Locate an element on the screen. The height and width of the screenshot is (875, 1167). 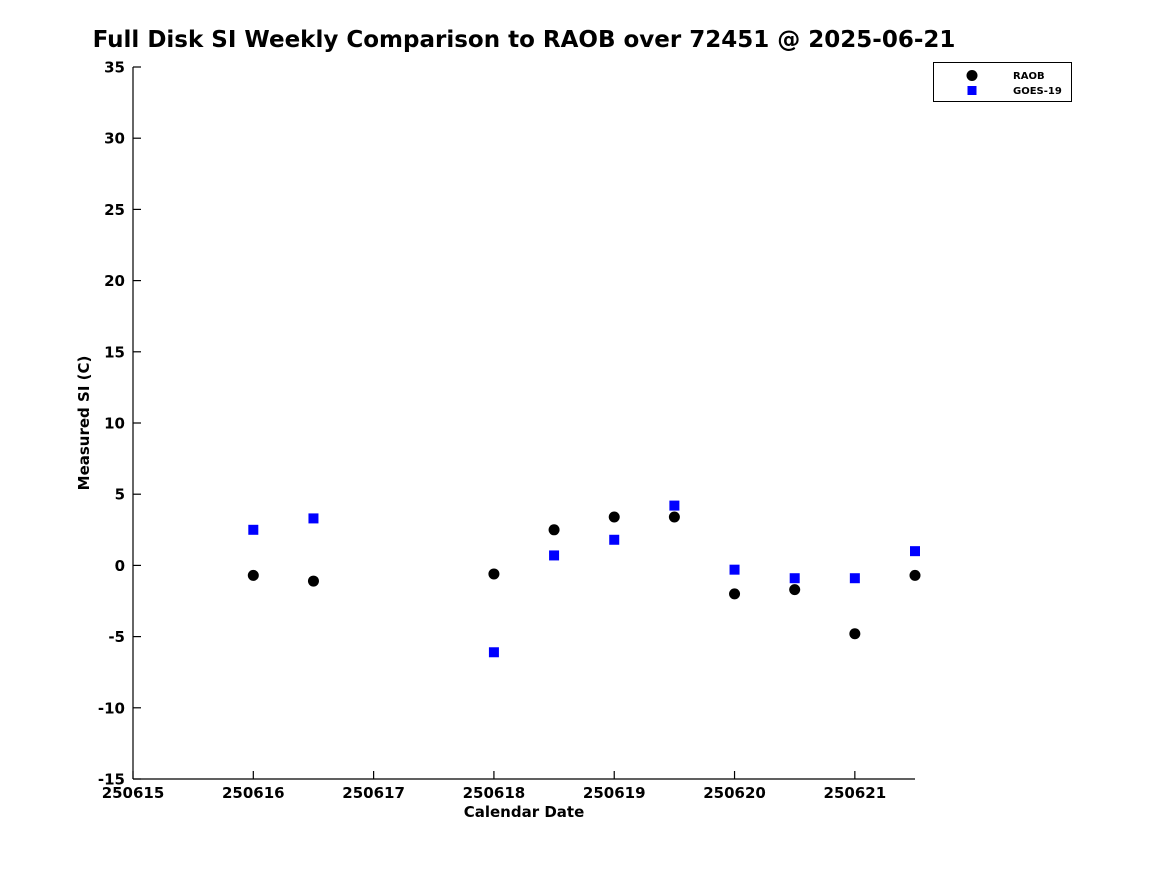
y-tick-label: 35 is located at coordinates (114, 68).